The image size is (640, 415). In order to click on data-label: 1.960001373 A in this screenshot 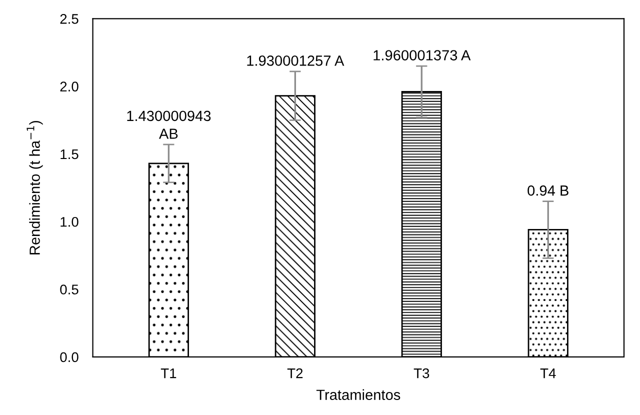, I will do `click(422, 55)`.